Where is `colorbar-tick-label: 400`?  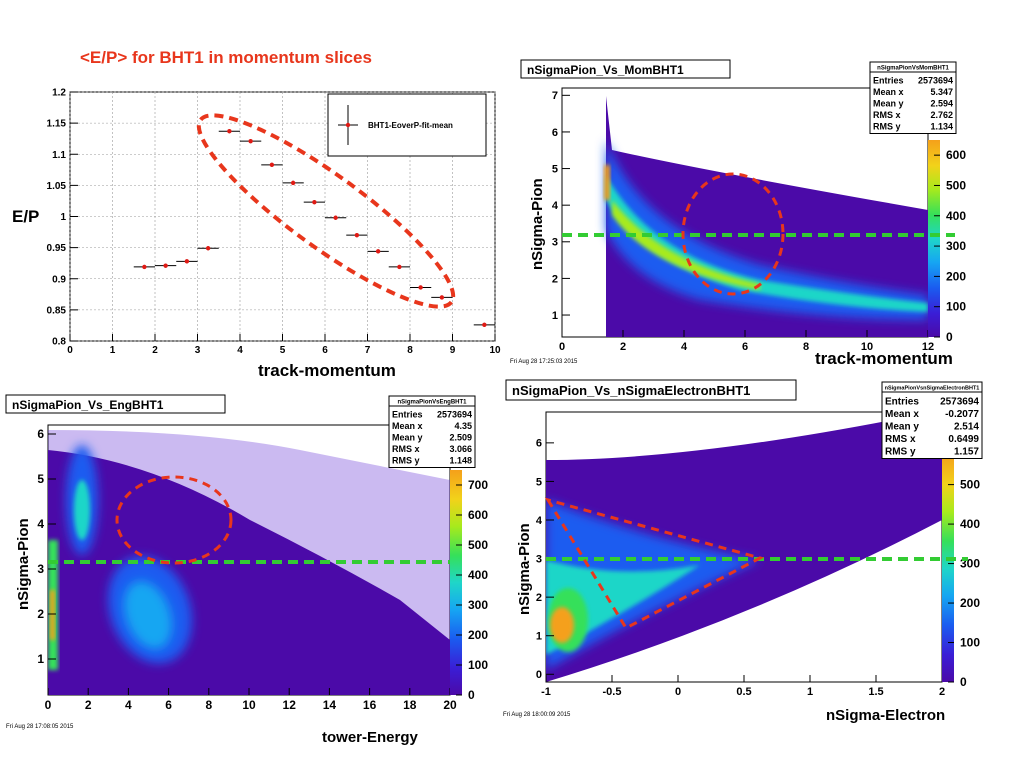
colorbar-tick-label: 400 is located at coordinates (478, 575).